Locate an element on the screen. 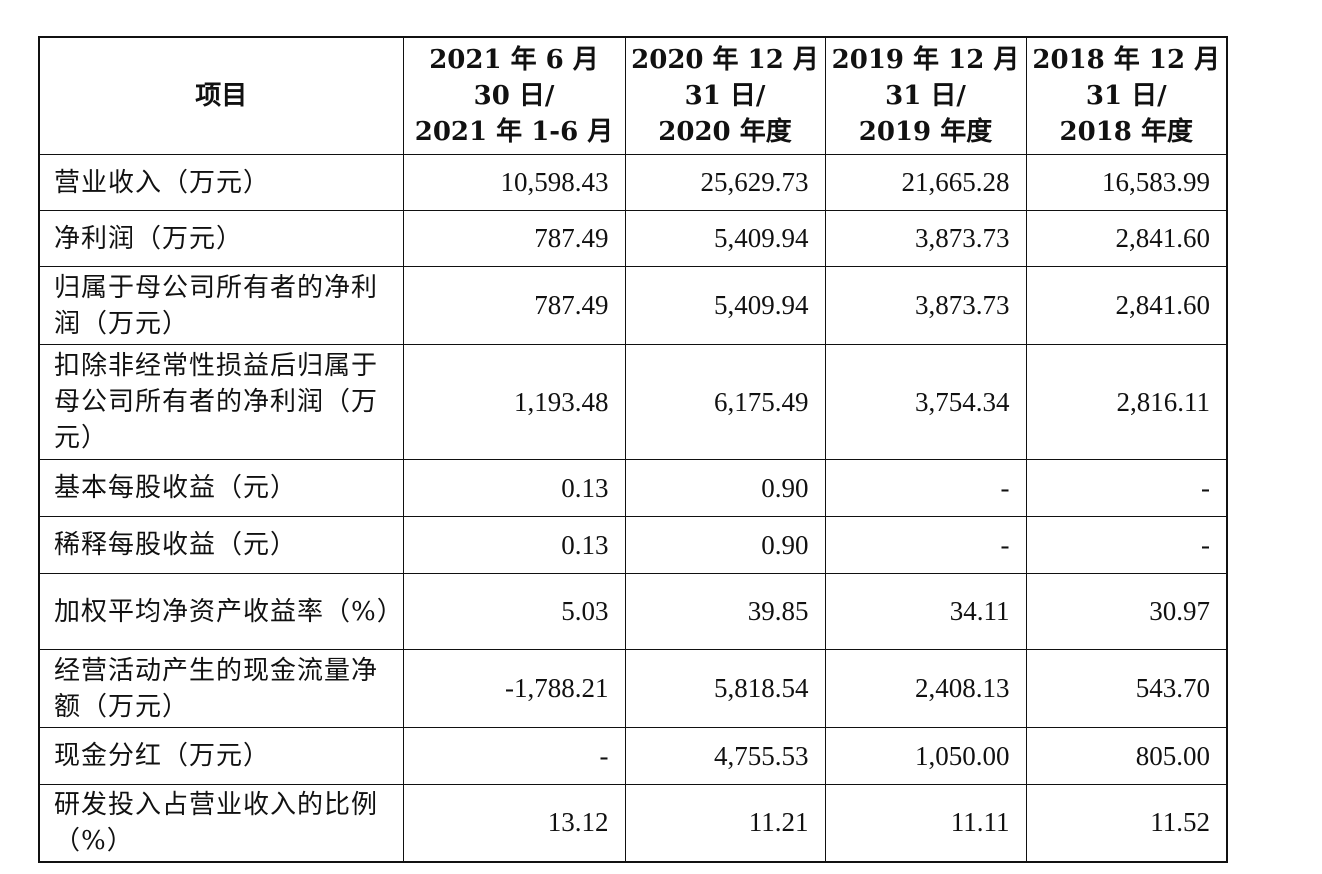 This screenshot has height=874, width=1322. cell-value: 21,665.28 is located at coordinates (925, 182).